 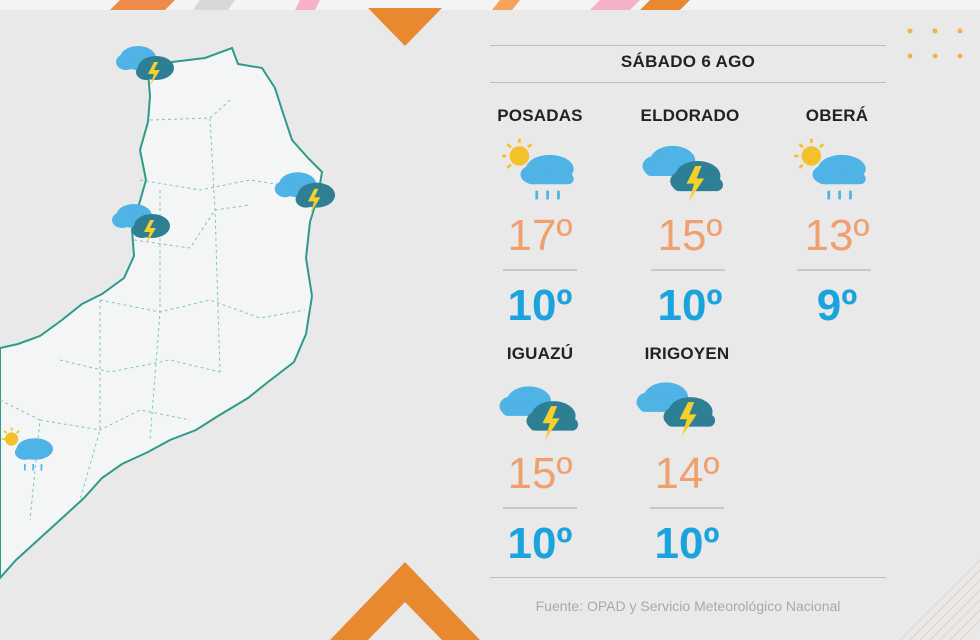 What do you see at coordinates (690, 305) in the screenshot?
I see `min-temp-eldorado: 10º` at bounding box center [690, 305].